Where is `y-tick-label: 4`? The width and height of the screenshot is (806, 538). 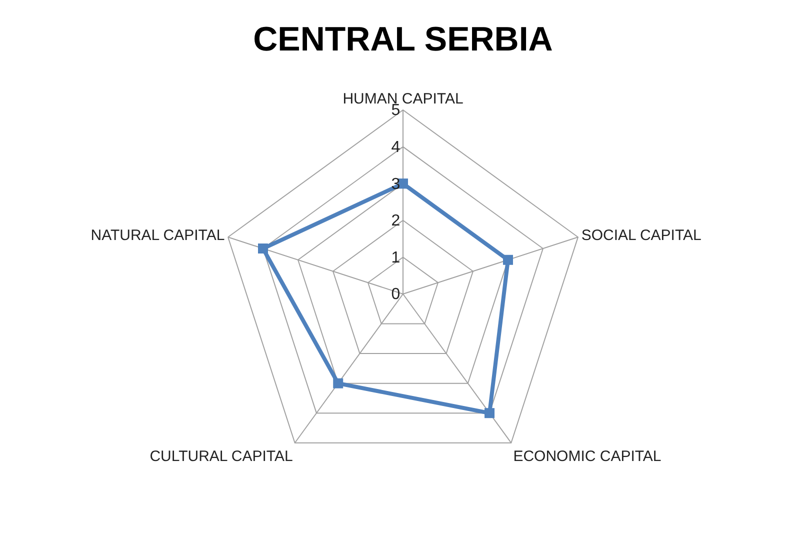 y-tick-label: 4 is located at coordinates (395, 147).